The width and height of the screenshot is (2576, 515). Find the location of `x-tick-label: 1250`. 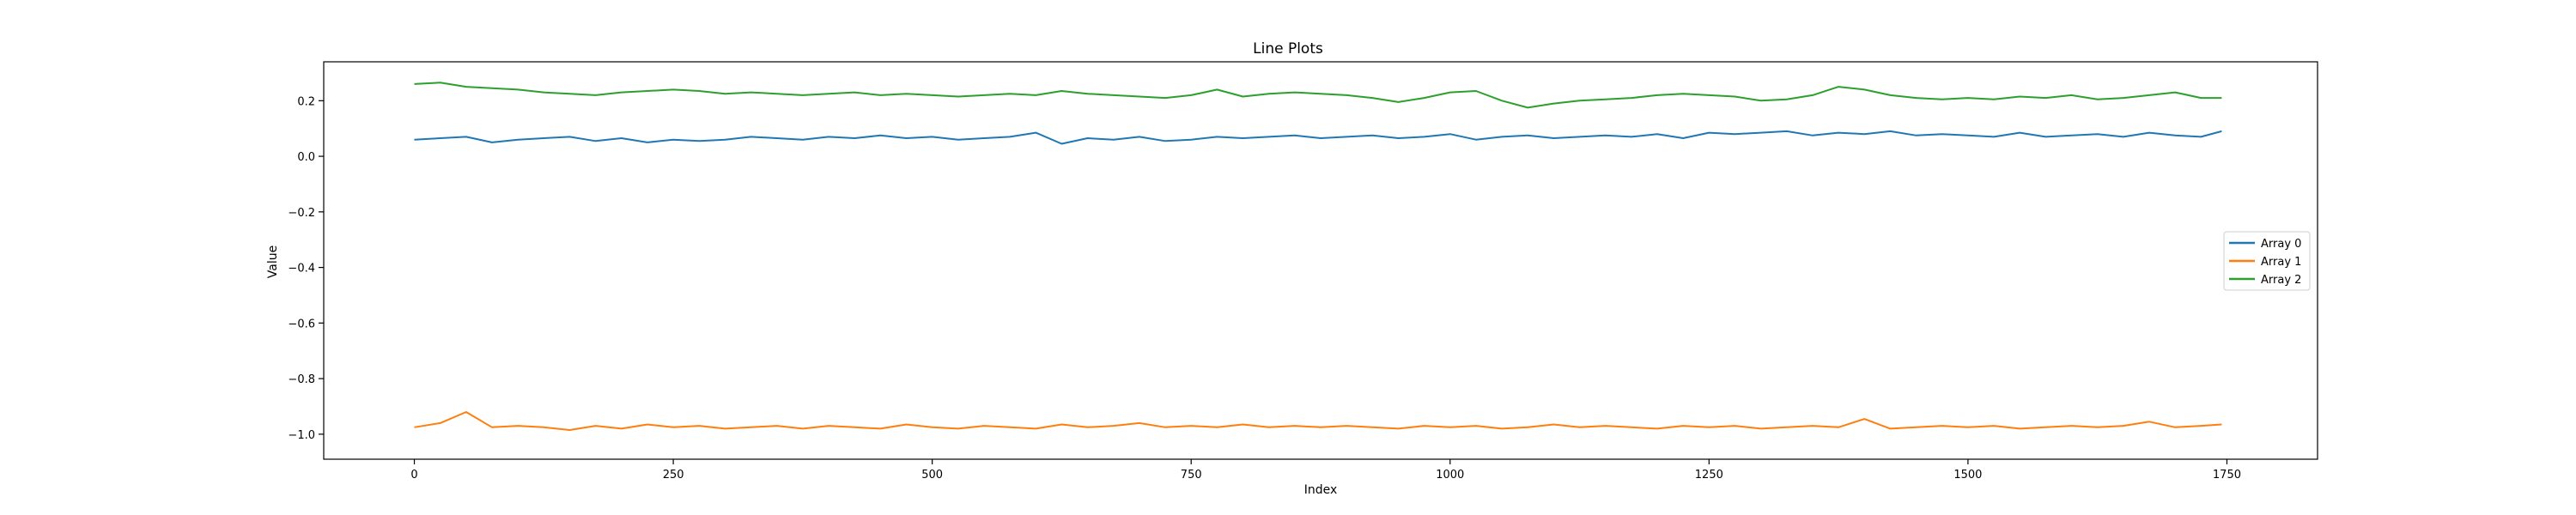

x-tick-label: 1250 is located at coordinates (1709, 475).